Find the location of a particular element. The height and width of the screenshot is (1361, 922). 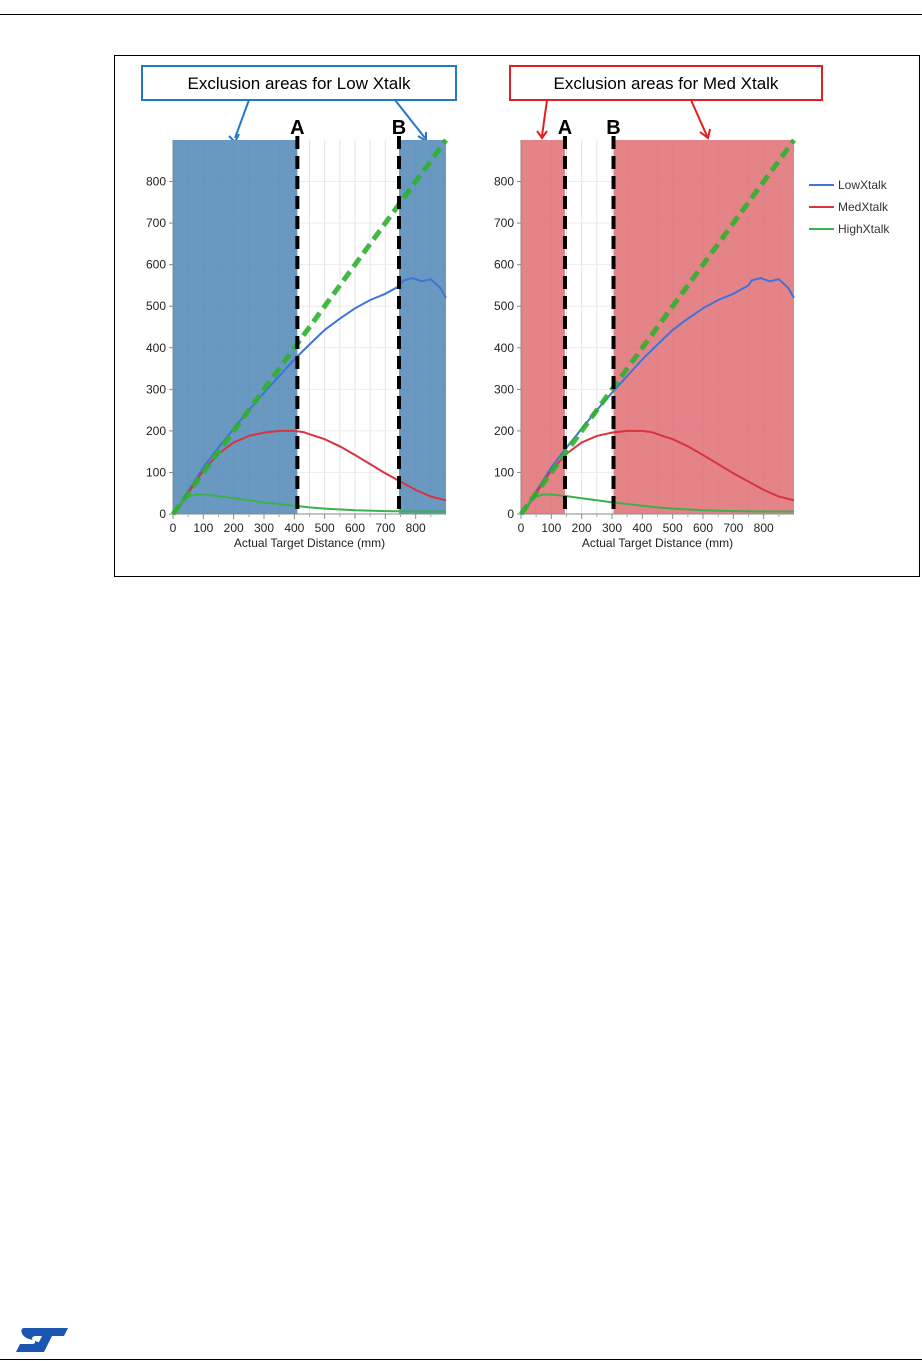

low-callout: Exclusion areas for Low Xtalk is located at coordinates (299, 104).